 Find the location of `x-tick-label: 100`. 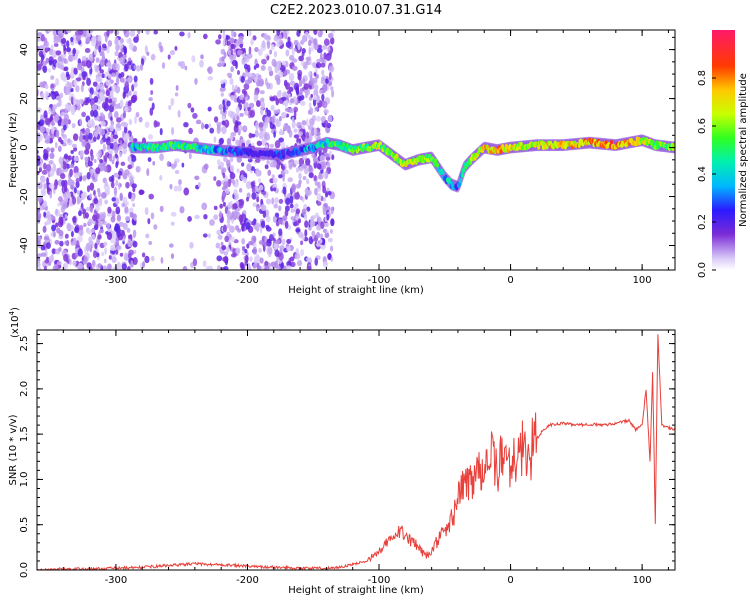

x-tick-label: 100 is located at coordinates (642, 280).